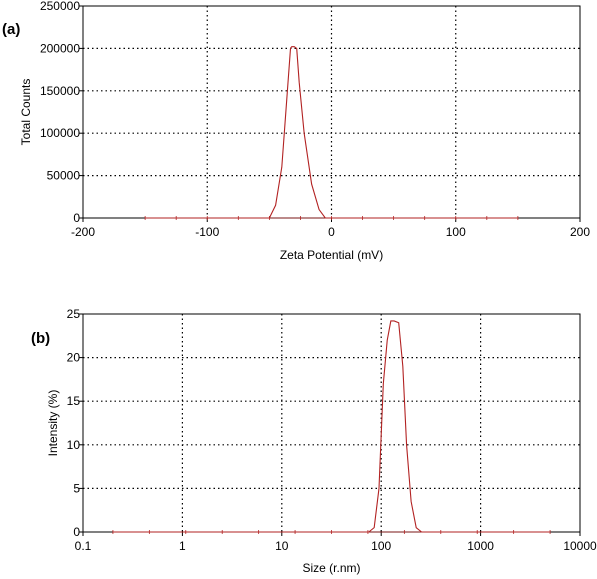 The image size is (597, 579). I want to click on x-tick-label: 0.1, so click(83, 546).